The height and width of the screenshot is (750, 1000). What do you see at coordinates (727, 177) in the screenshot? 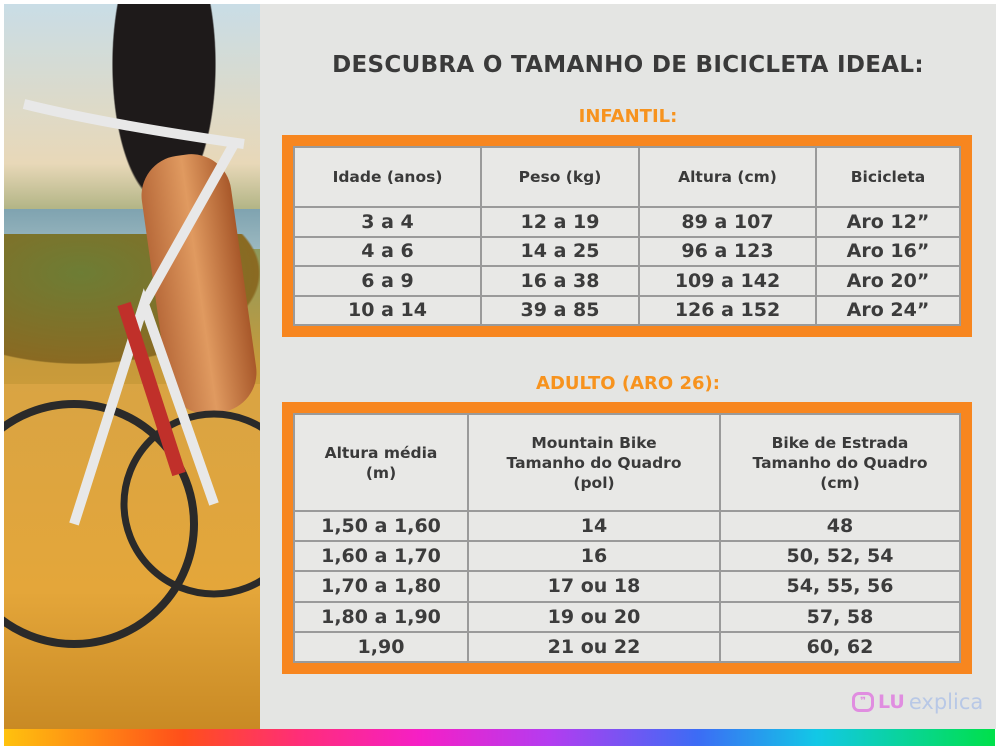
I see `column-header: Altura (cm)` at bounding box center [727, 177].